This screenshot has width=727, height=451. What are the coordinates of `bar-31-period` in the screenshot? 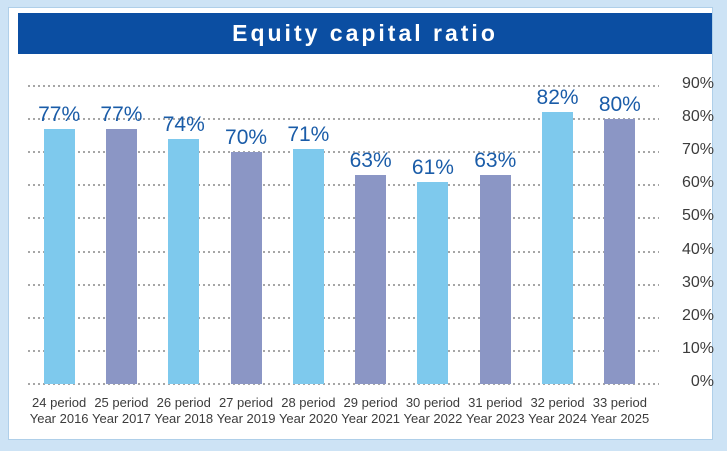 It's located at (495, 279).